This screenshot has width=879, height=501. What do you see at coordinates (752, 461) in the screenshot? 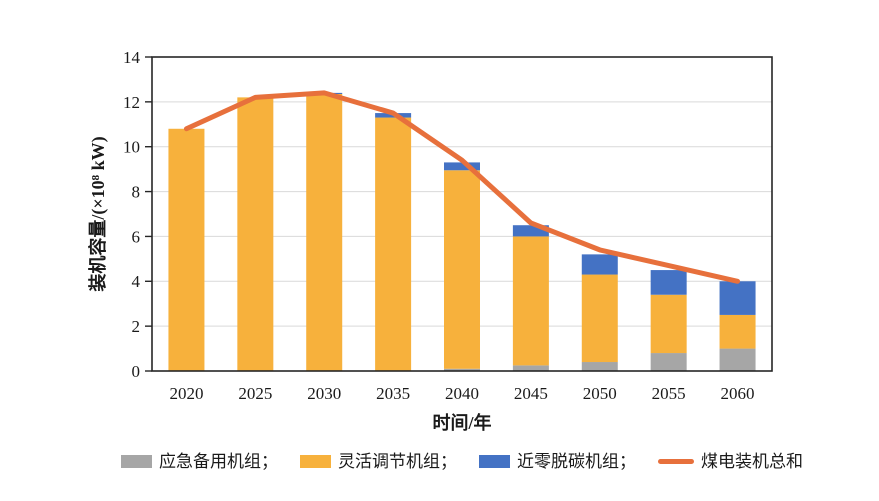
I see `legend-label: 煤电装机总和` at bounding box center [752, 461].